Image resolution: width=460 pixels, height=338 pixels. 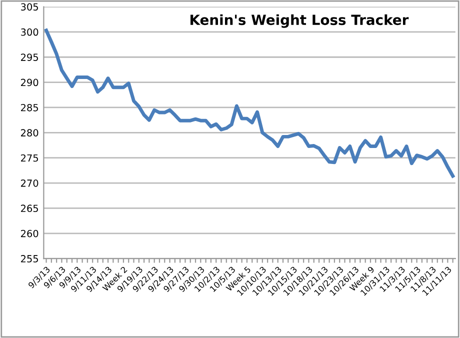 I want to click on y-tick-label: 300, so click(x=29, y=32).